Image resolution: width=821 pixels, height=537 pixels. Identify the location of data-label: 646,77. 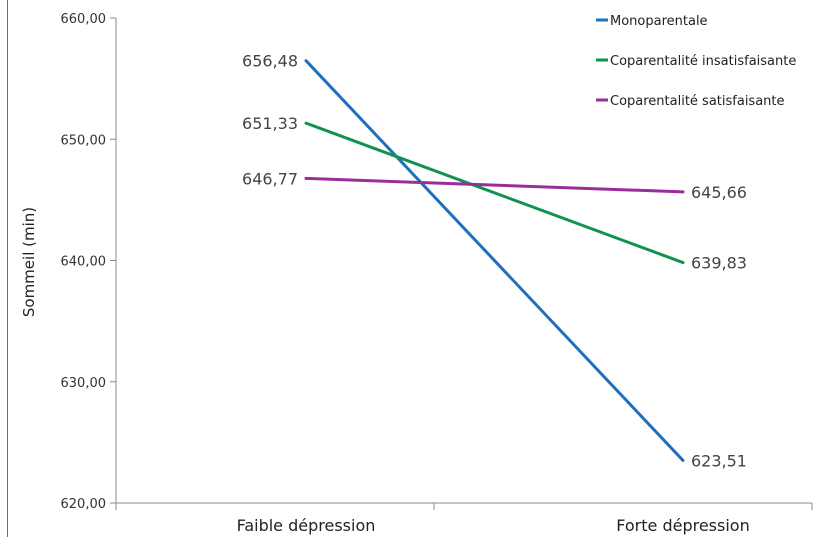
(270, 178).